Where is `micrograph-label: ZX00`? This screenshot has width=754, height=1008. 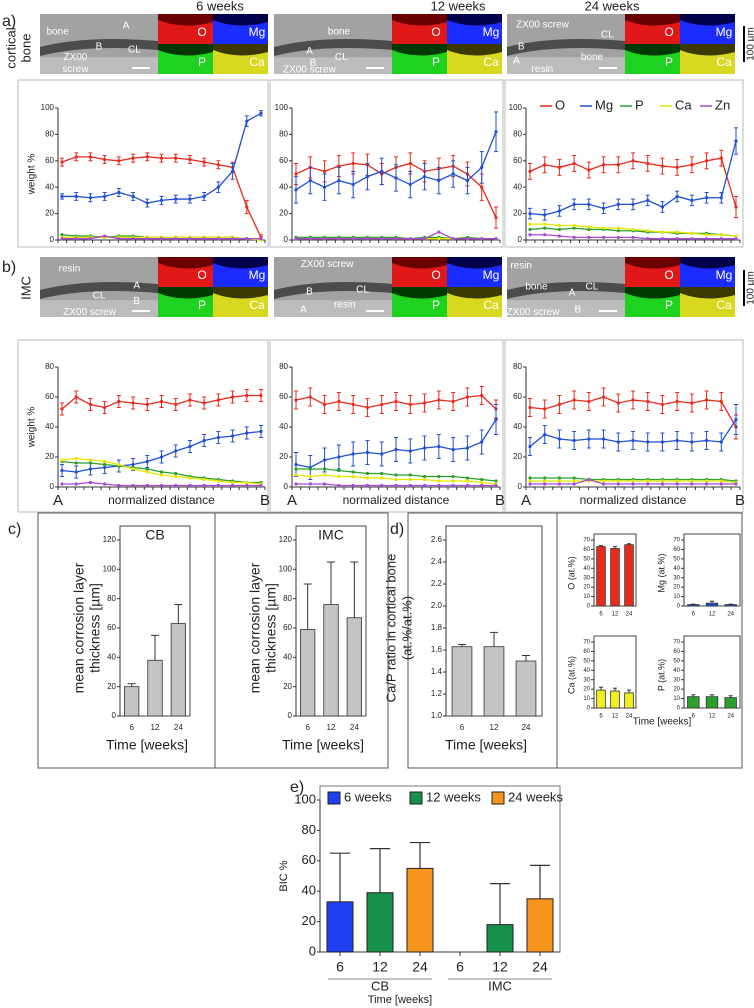 micrograph-label: ZX00 is located at coordinates (75, 57).